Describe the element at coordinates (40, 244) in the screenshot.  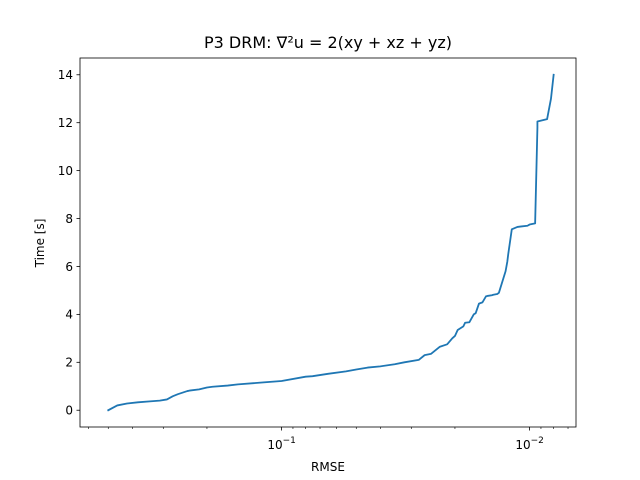
I see `y-axis-label: Time [s]` at that location.